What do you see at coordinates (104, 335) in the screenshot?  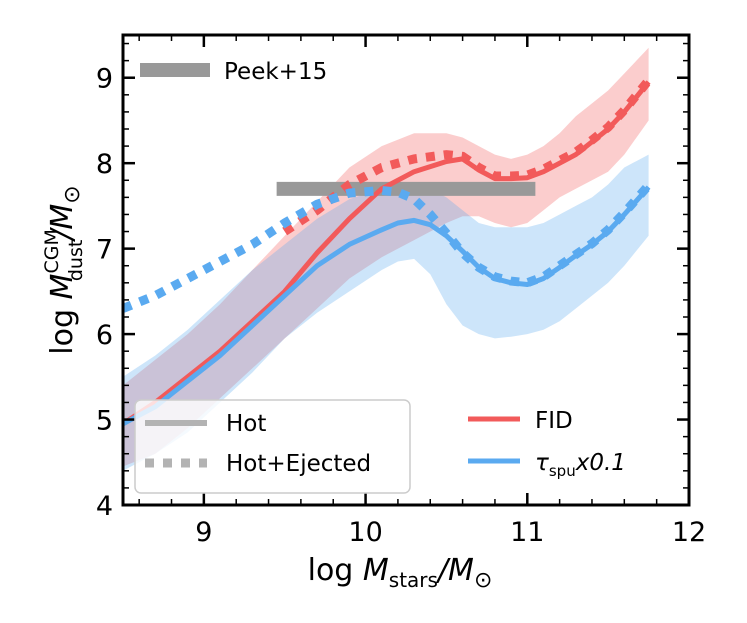 I see `y-tick-label: 6` at bounding box center [104, 335].